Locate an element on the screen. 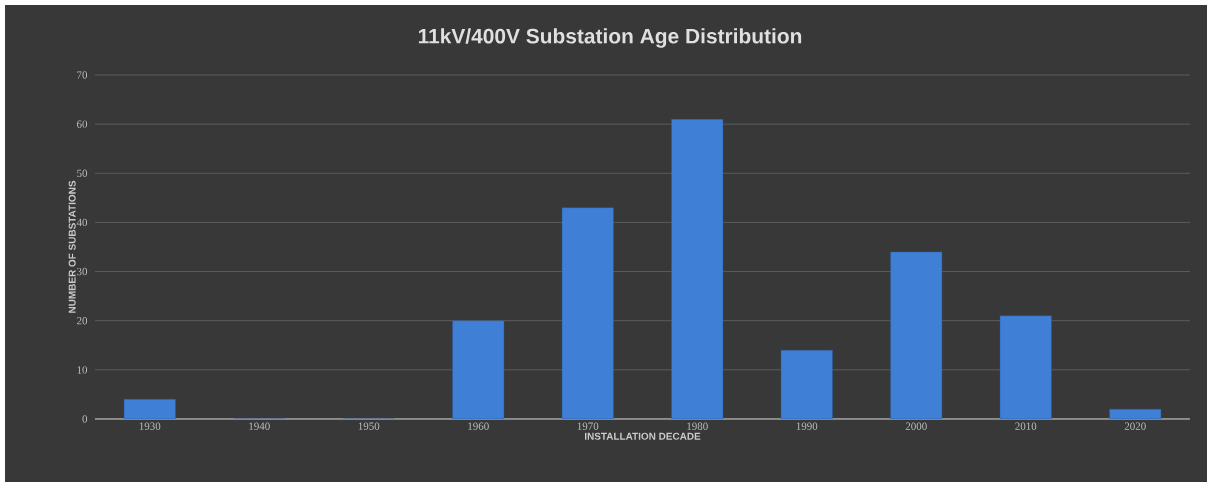 The image size is (1212, 494). x-tick-label: 2000 is located at coordinates (916, 426).